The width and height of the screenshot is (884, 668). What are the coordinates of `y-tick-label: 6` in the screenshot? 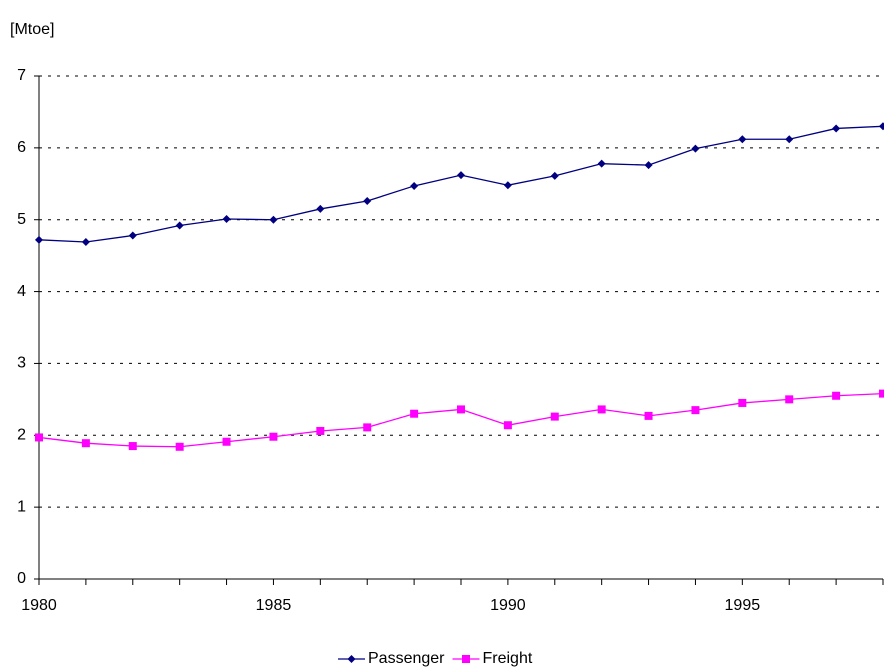 It's located at (21, 147).